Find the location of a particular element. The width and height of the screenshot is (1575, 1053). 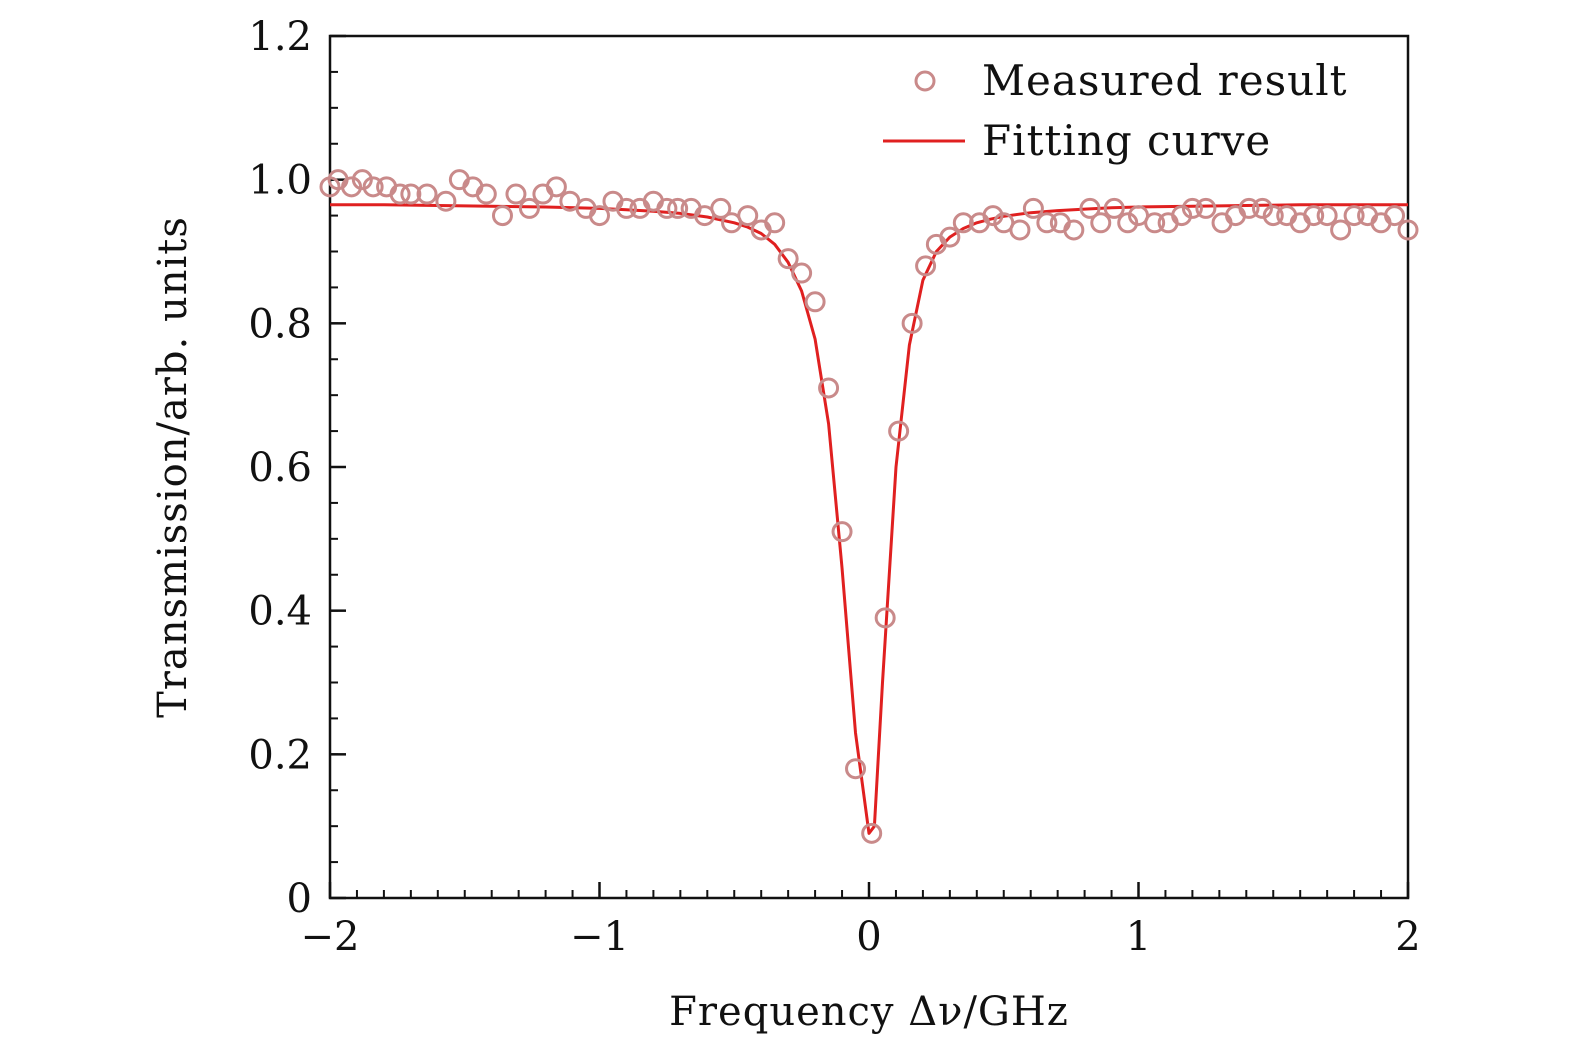

y-tick-label: 0.2 is located at coordinates (280, 755).